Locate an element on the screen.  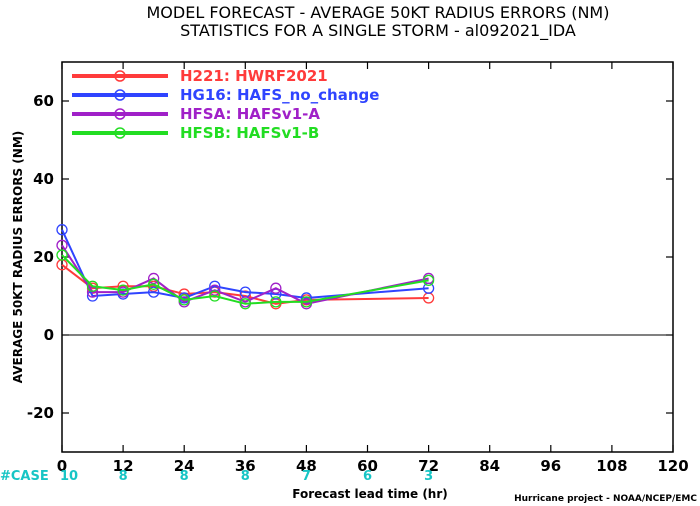
y-tick-label: 60 is located at coordinates (43, 101).